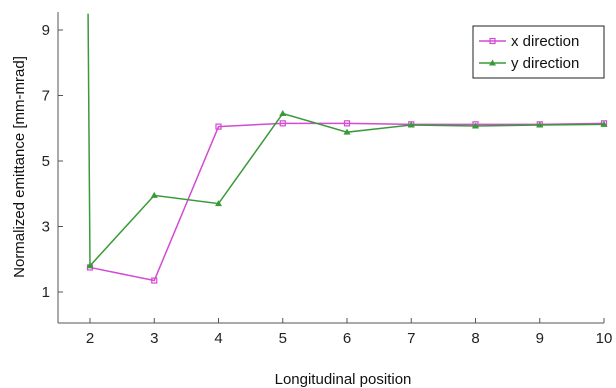 The height and width of the screenshot is (388, 616). Describe the element at coordinates (19, 167) in the screenshot. I see `y-axis-title: Normalized emittance [mm-mrad]` at that location.